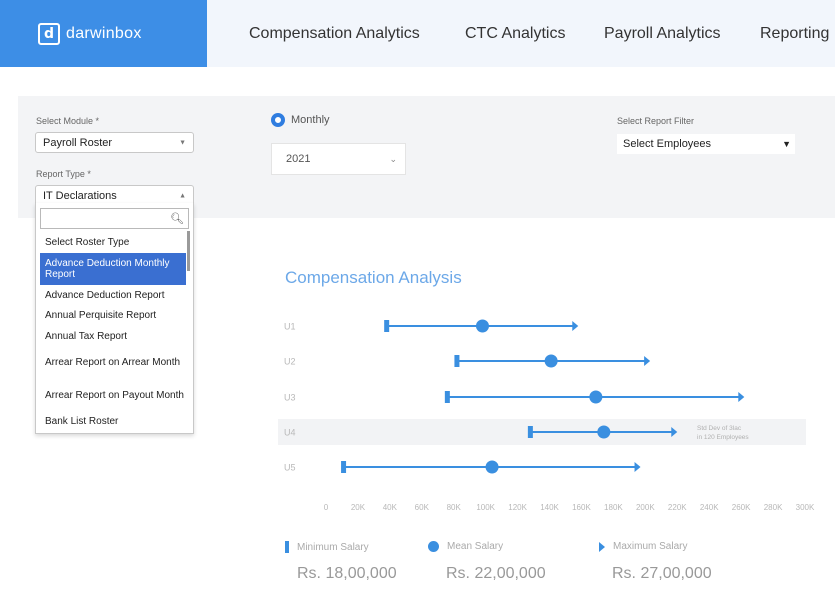 This screenshot has height=612, width=835. Describe the element at coordinates (358, 507) in the screenshot. I see `x-tick-label: 20K` at that location.